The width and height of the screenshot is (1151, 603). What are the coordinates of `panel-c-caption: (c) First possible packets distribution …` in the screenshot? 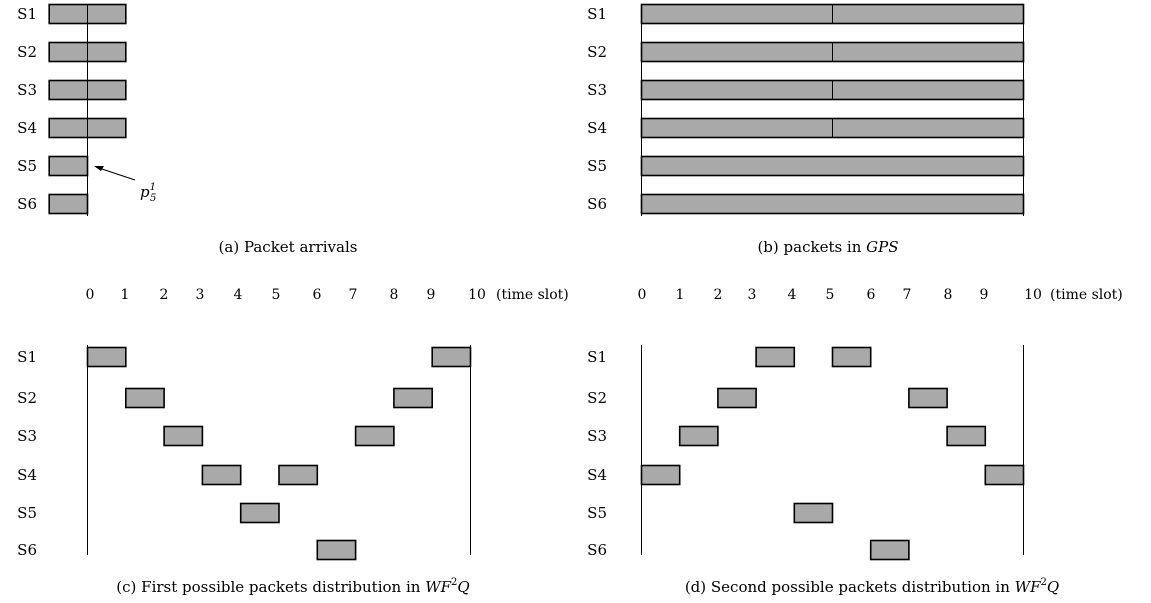 It's located at (292, 586).